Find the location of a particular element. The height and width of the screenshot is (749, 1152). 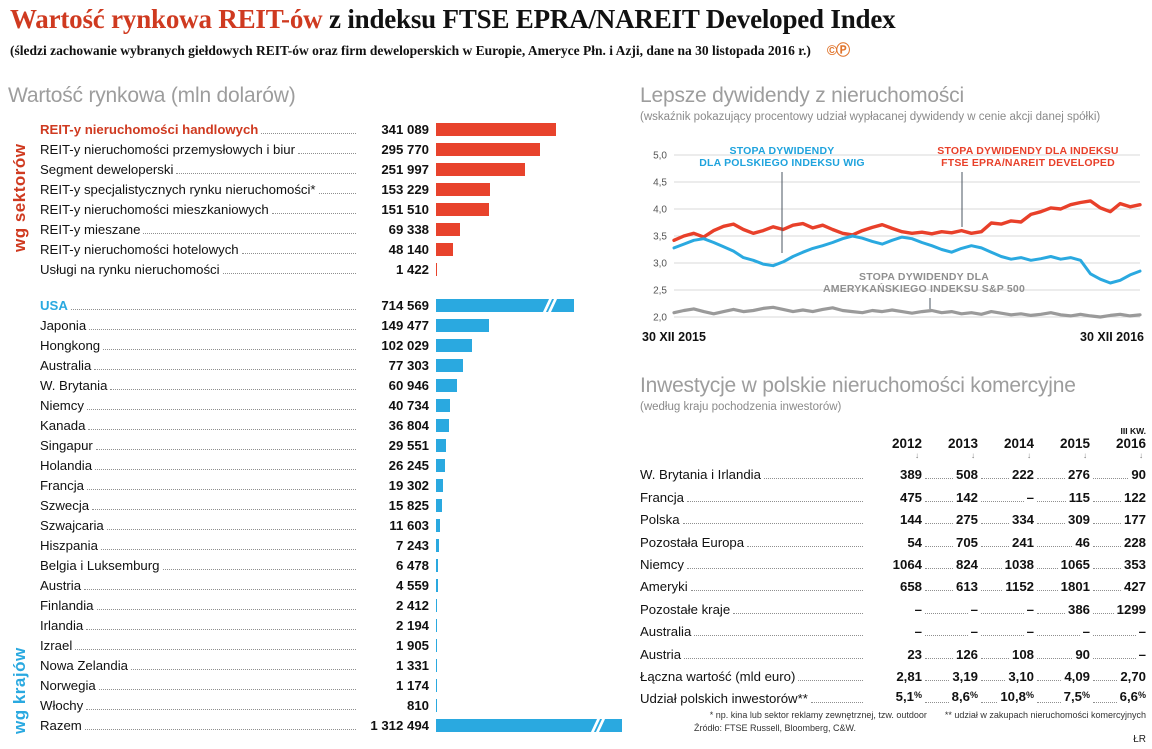

cell-value: 90 is located at coordinates (1138, 475).